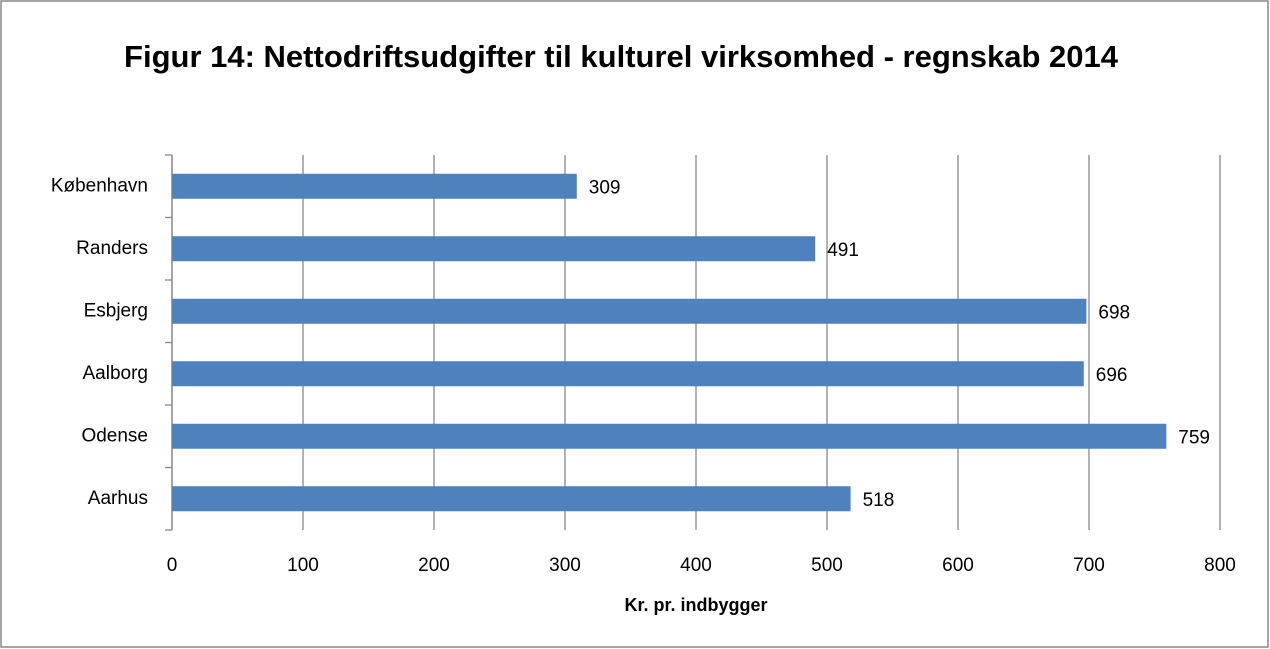 The width and height of the screenshot is (1270, 649). I want to click on data-label: 518, so click(879, 500).